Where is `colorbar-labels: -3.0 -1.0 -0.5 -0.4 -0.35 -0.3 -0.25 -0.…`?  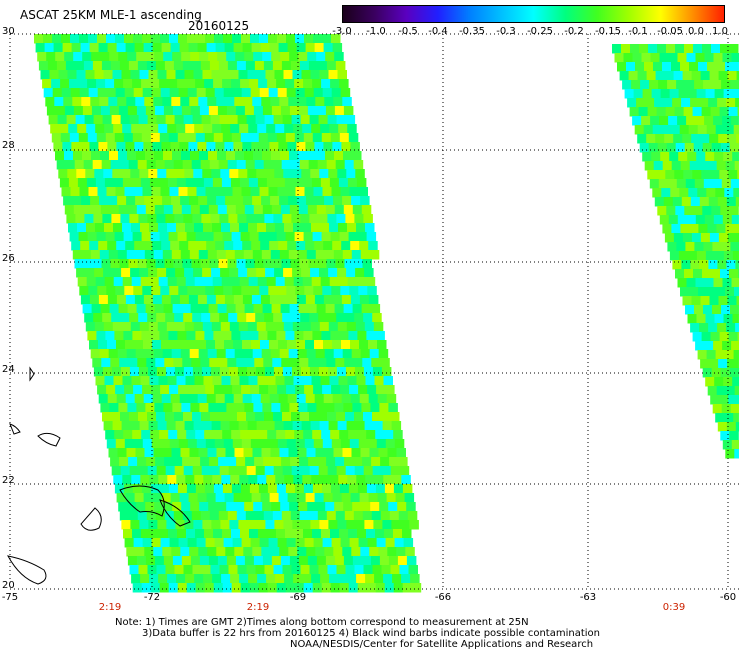 colorbar-labels: -3.0 -1.0 -0.5 -0.4 -0.35 -0.3 -0.25 -0.… is located at coordinates (530, 32).